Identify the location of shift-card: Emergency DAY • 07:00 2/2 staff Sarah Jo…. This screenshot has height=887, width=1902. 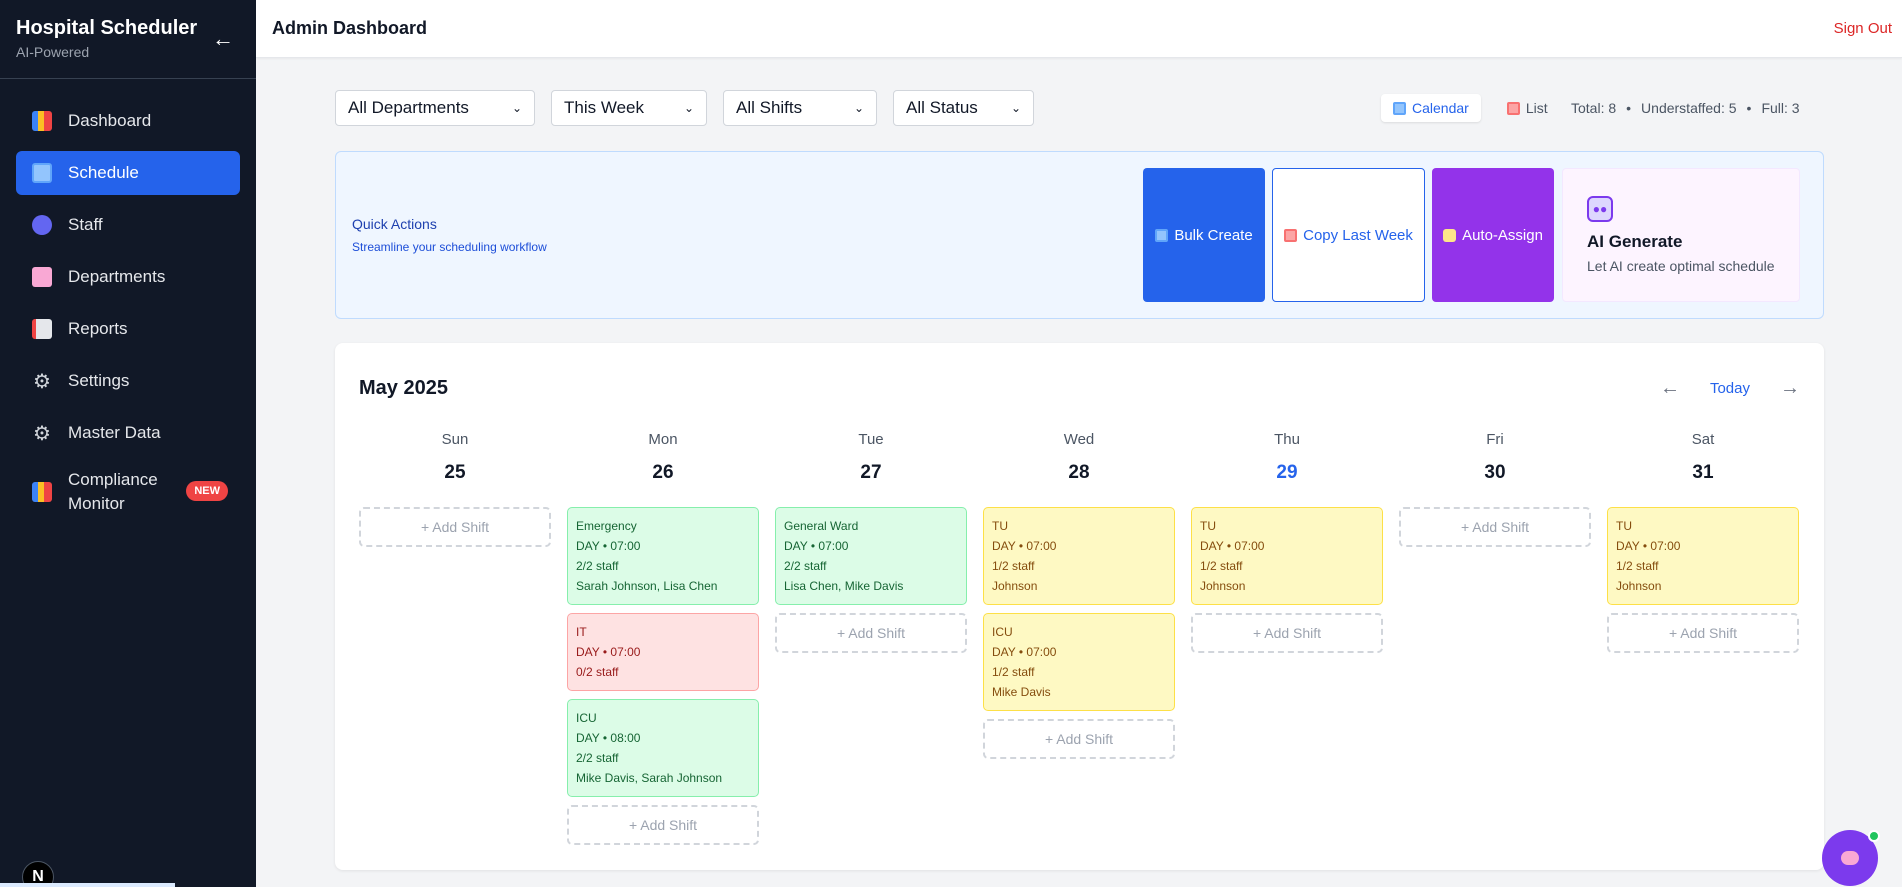
(663, 556).